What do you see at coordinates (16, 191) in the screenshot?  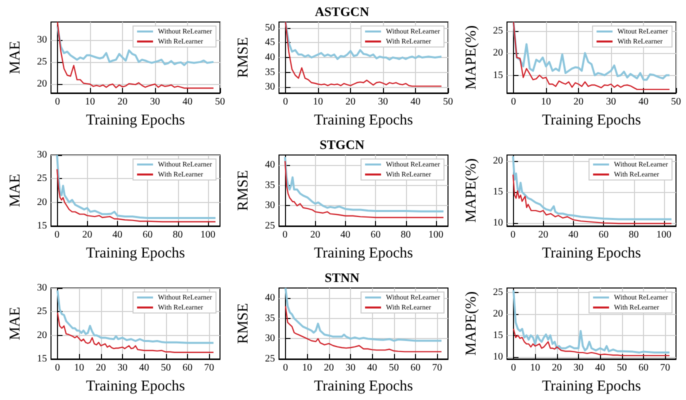 I see `y-axis-title: MAE` at bounding box center [16, 191].